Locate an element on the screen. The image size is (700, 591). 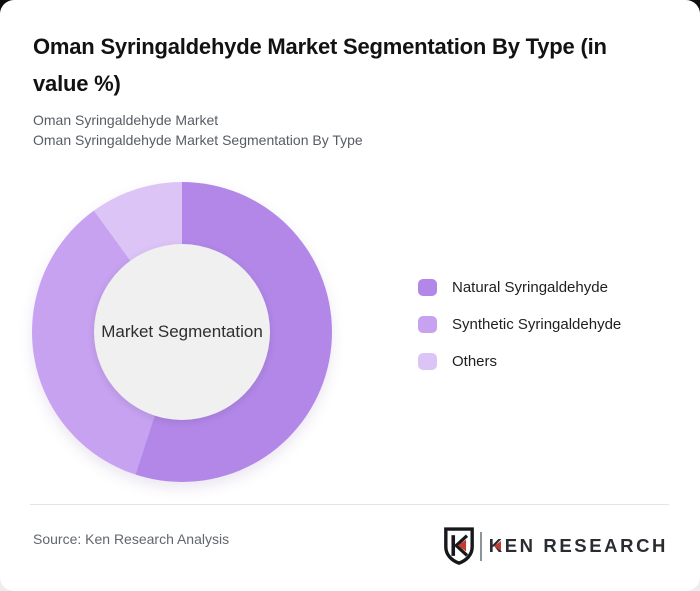
logo-red-accent is located at coordinates (498, 546).